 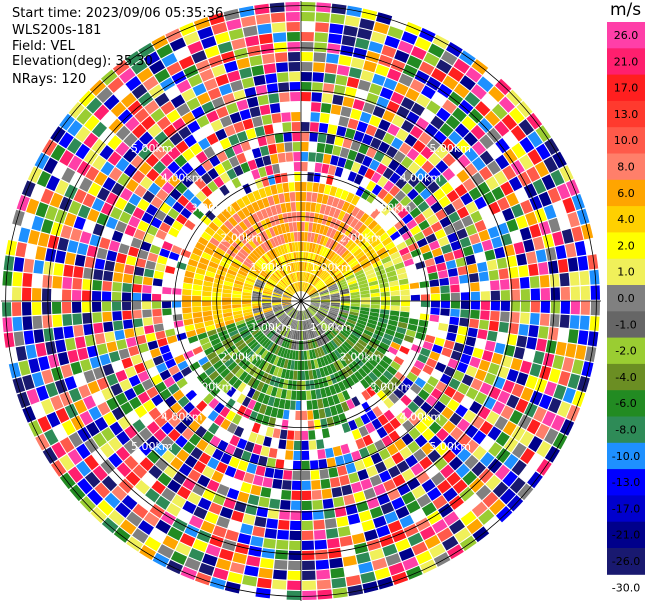 What do you see at coordinates (212, 207) in the screenshot?
I see `range-label: 3.00km` at bounding box center [212, 207].